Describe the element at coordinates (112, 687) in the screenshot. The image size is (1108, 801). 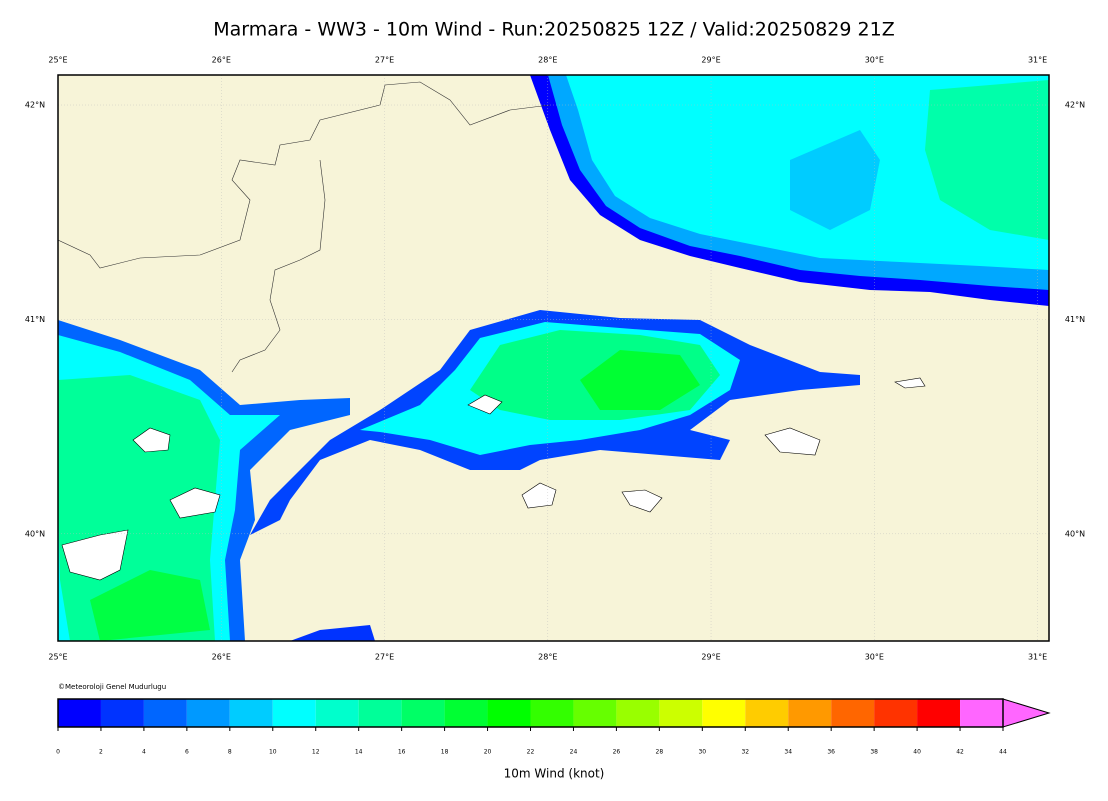
I see `credit: ©Meteoroloji Genel Mudurlugu` at that location.